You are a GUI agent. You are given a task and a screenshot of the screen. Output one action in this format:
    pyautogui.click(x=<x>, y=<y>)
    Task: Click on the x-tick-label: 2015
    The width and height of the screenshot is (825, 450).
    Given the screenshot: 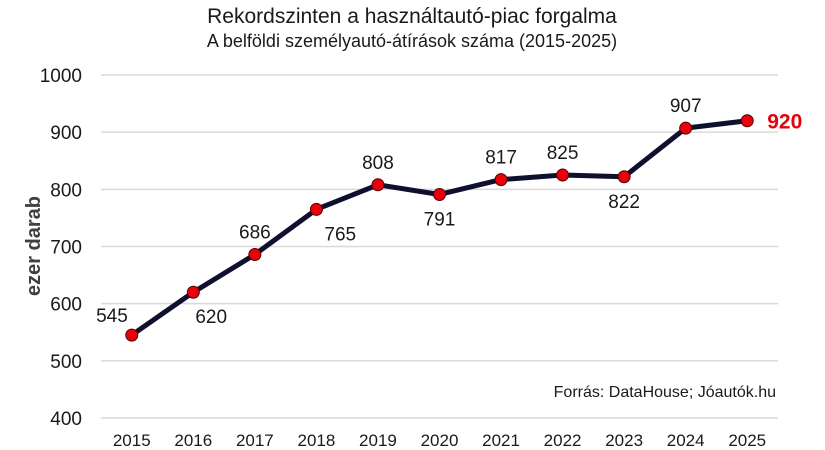 What is the action you would take?
    pyautogui.click(x=132, y=440)
    